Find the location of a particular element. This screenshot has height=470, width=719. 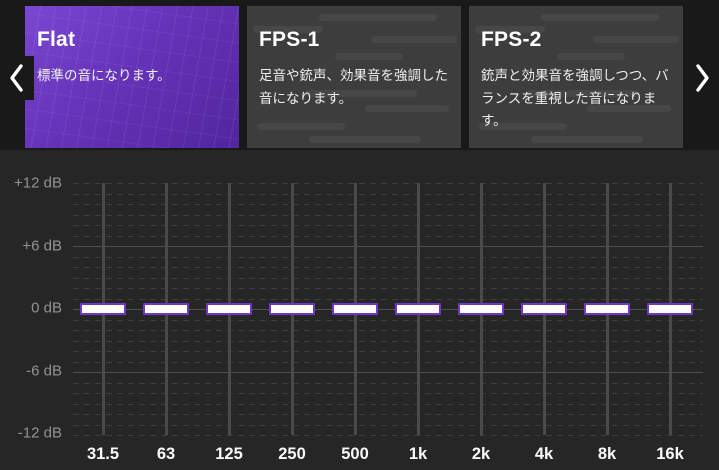

chevron-right-icon is located at coordinates (702, 78).